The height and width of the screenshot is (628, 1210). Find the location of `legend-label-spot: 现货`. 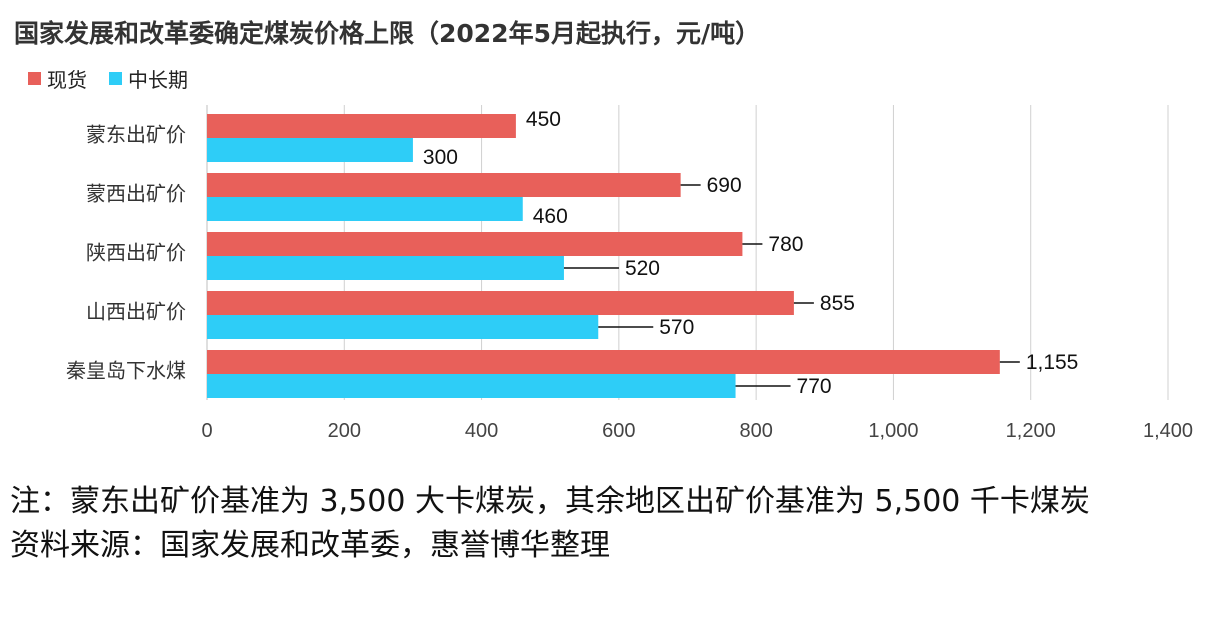

legend-label-spot: 现货 is located at coordinates (67, 80).